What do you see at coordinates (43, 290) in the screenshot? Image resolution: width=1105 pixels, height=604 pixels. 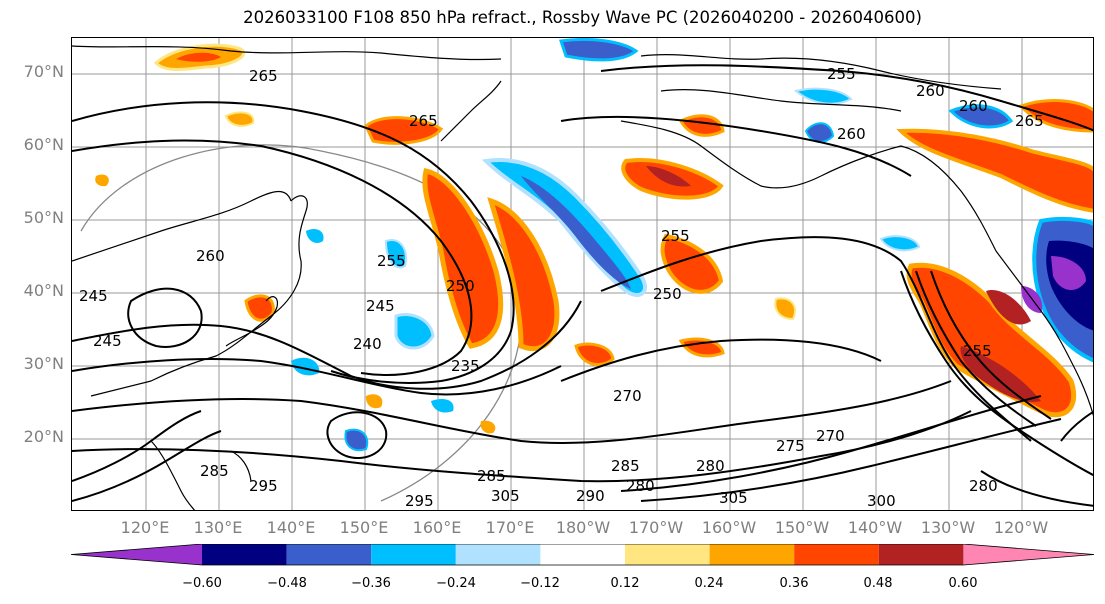 I see `lat-label-40: 40°N` at bounding box center [43, 290].